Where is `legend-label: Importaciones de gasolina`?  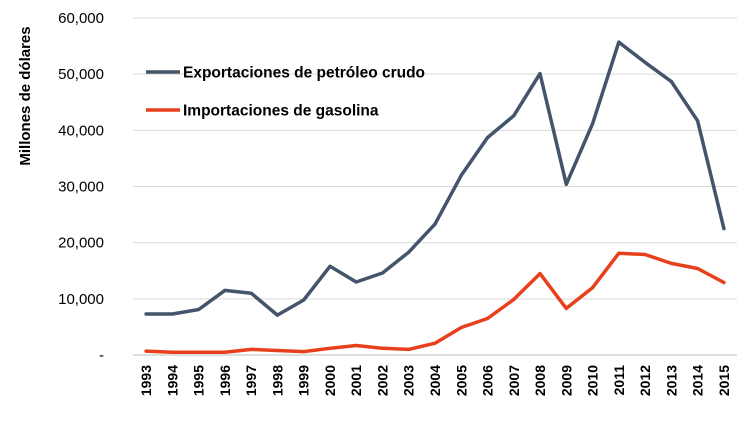 legend-label: Importaciones de gasolina is located at coordinates (281, 111).